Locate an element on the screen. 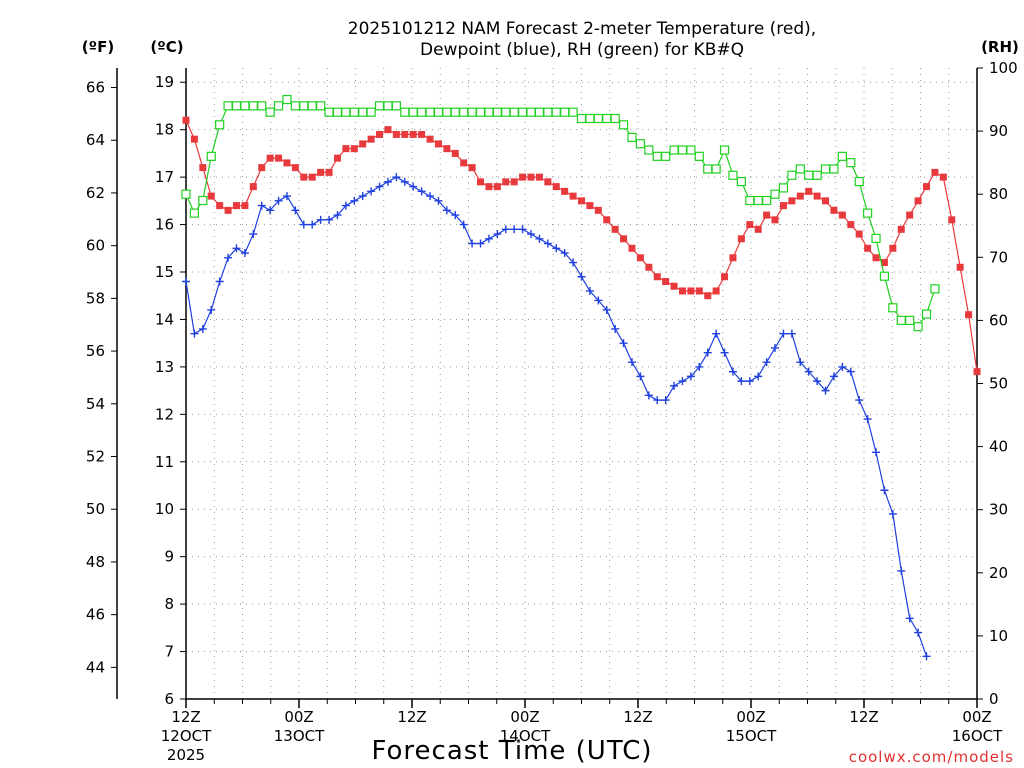 The image size is (1024, 768). rh-tick-label: 50 is located at coordinates (998, 384).